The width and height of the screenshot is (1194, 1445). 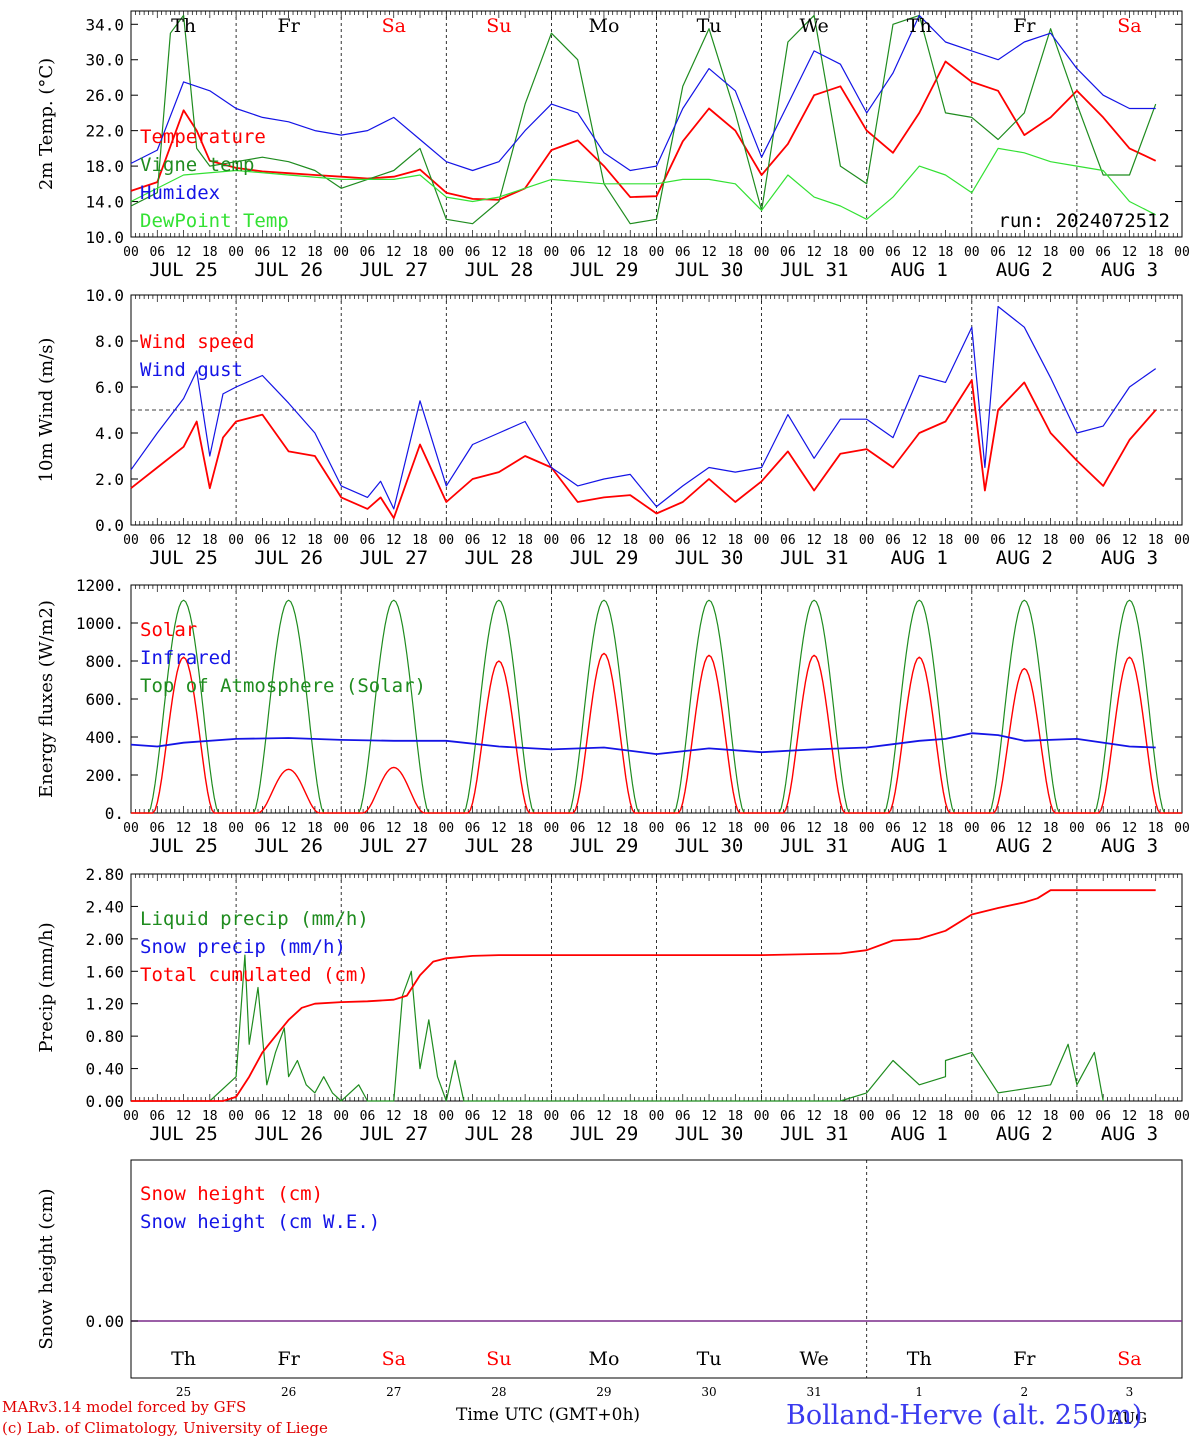 What do you see at coordinates (104, 1036) in the screenshot?
I see `y-tick-label: 0.80` at bounding box center [104, 1036].